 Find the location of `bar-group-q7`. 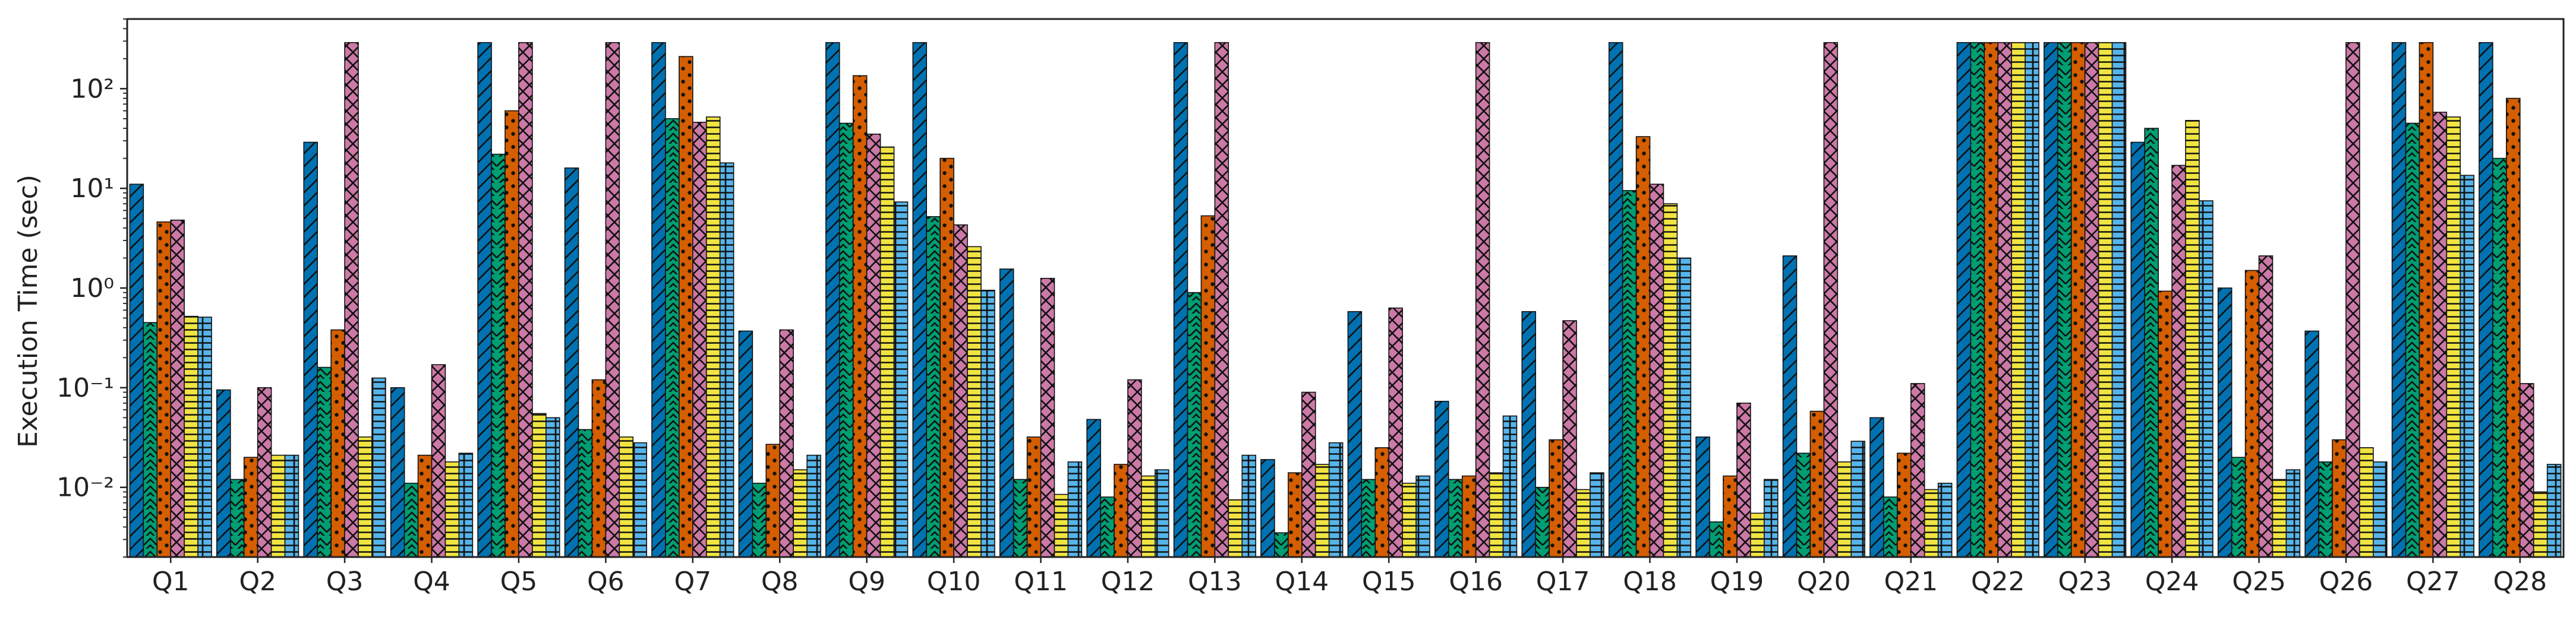

bar-group-q7 is located at coordinates (693, 300).